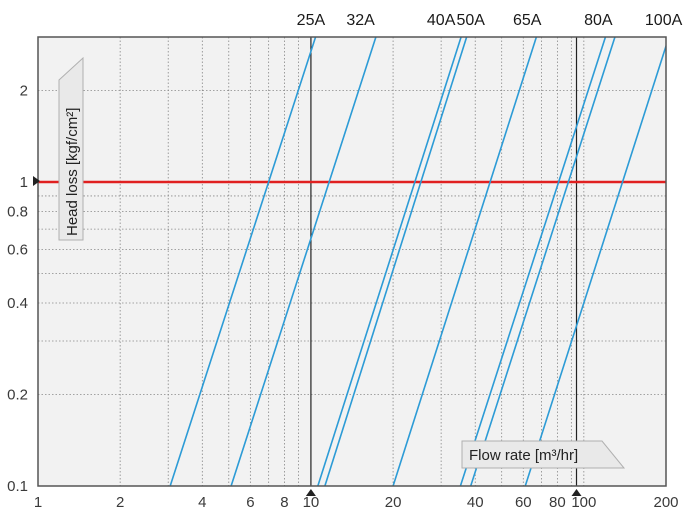  Describe the element at coordinates (475, 502) in the screenshot. I see `x-tick-label: 40` at that location.